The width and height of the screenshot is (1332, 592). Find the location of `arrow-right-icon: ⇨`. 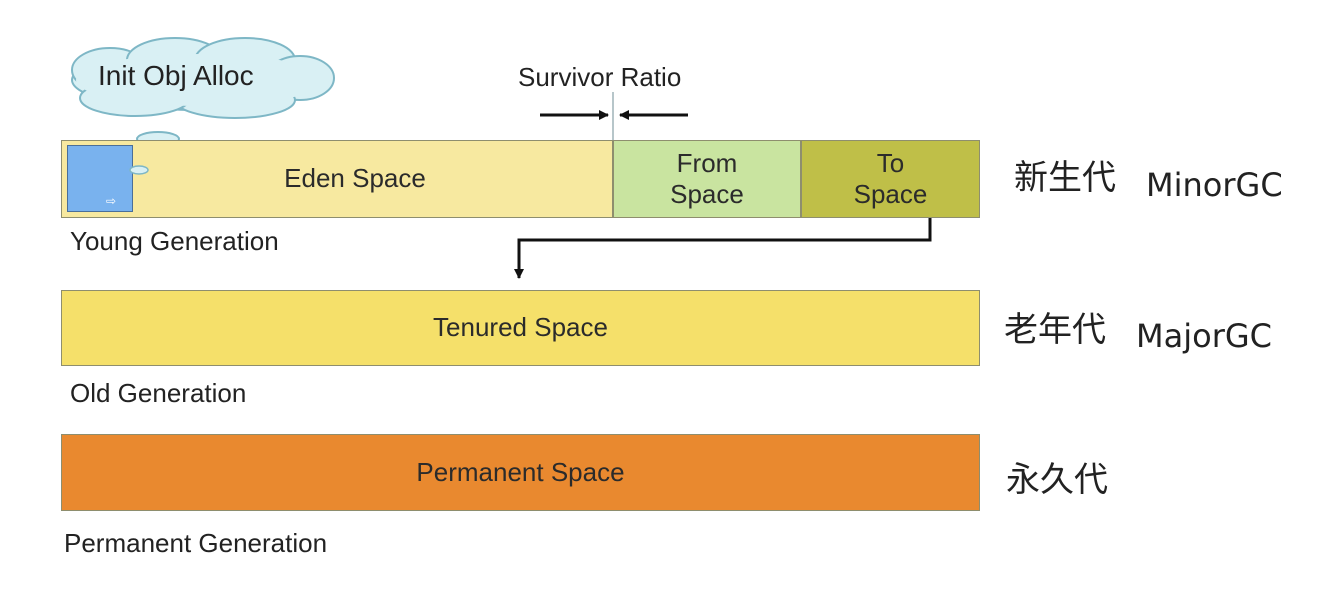

arrow-right-icon: ⇨ is located at coordinates (111, 201).